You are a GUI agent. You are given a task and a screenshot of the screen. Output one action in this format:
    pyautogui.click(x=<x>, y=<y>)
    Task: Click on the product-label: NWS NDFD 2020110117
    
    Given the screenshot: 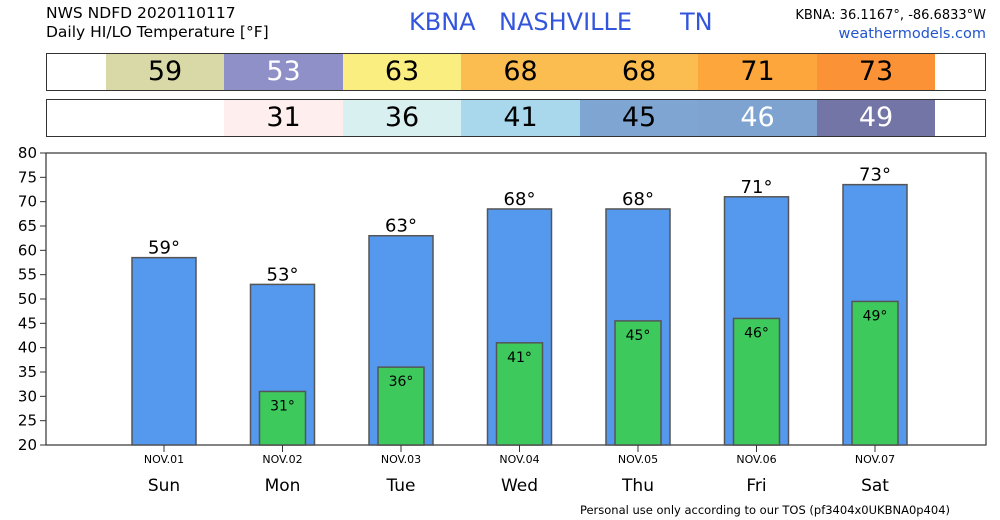 What is the action you would take?
    pyautogui.click(x=141, y=13)
    